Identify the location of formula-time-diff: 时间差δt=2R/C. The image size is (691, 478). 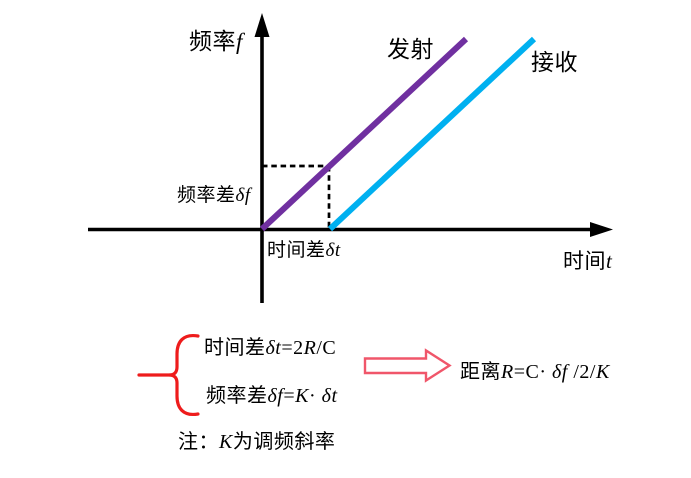
(270, 348).